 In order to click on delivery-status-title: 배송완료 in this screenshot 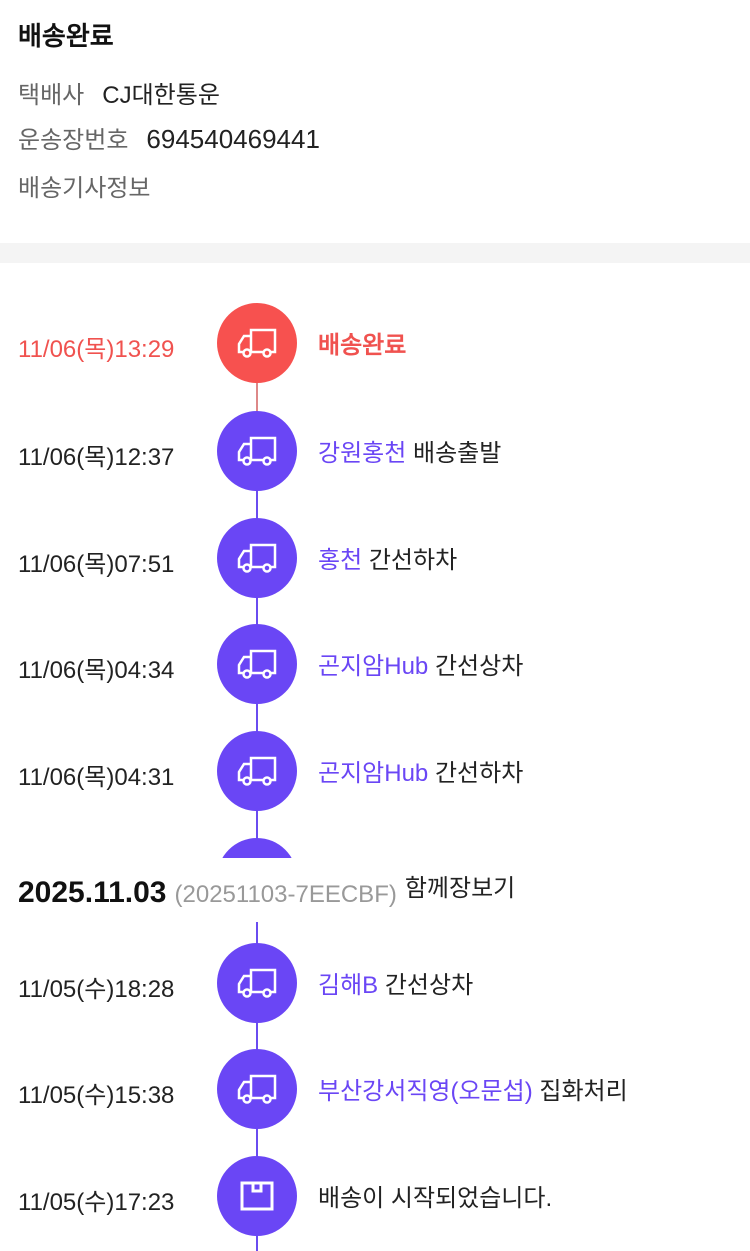, I will do `click(66, 36)`.